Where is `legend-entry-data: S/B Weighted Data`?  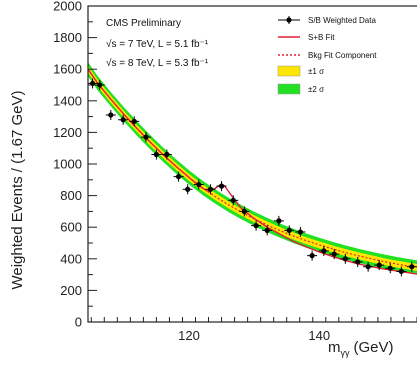 legend-entry-data: S/B Weighted Data is located at coordinates (327, 20).